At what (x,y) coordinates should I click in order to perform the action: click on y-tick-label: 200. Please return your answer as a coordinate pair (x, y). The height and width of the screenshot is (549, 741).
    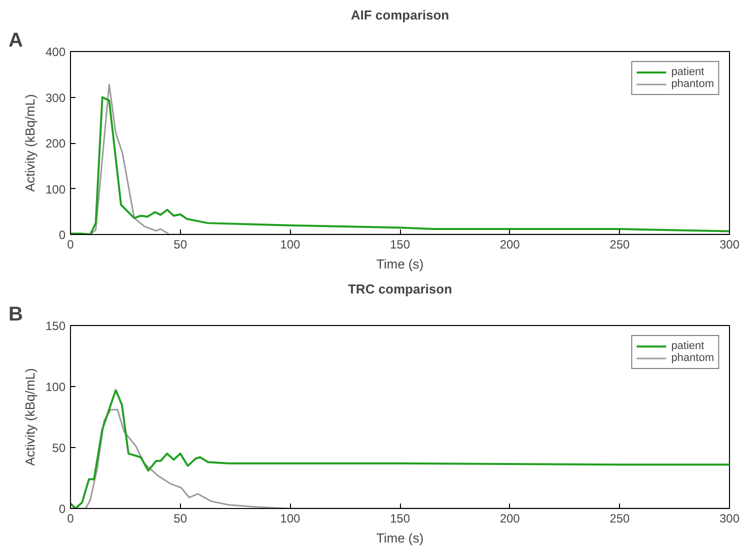
    Looking at the image, I should click on (55, 143).